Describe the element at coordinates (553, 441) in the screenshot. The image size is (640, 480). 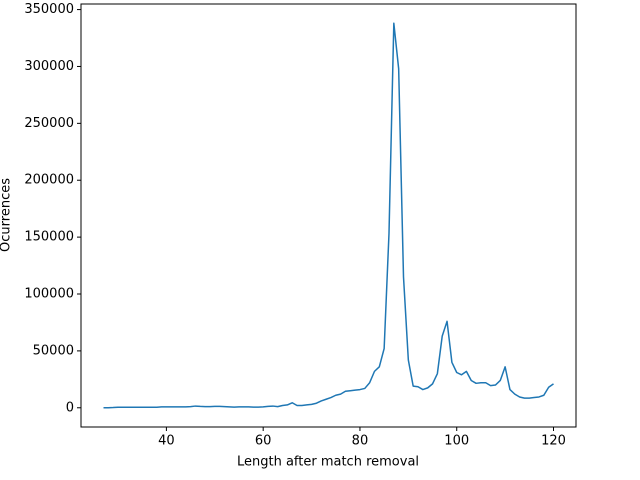
I see `x-tick-label: 120` at that location.